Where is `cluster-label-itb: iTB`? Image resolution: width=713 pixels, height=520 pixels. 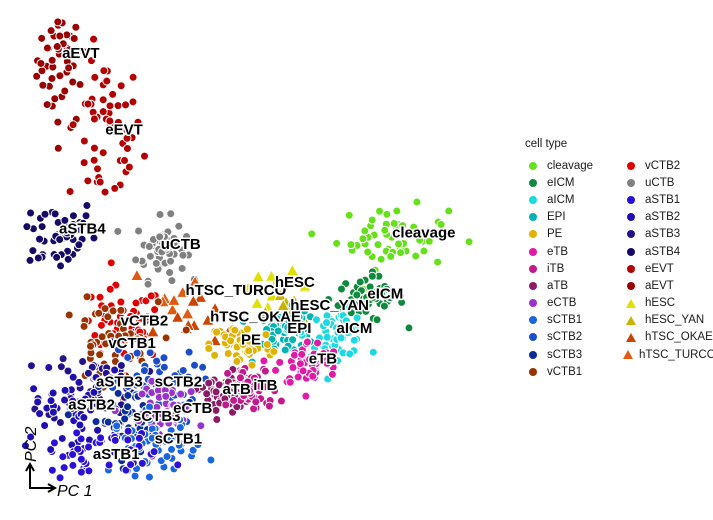
cluster-label-itb: iTB is located at coordinates (265, 385).